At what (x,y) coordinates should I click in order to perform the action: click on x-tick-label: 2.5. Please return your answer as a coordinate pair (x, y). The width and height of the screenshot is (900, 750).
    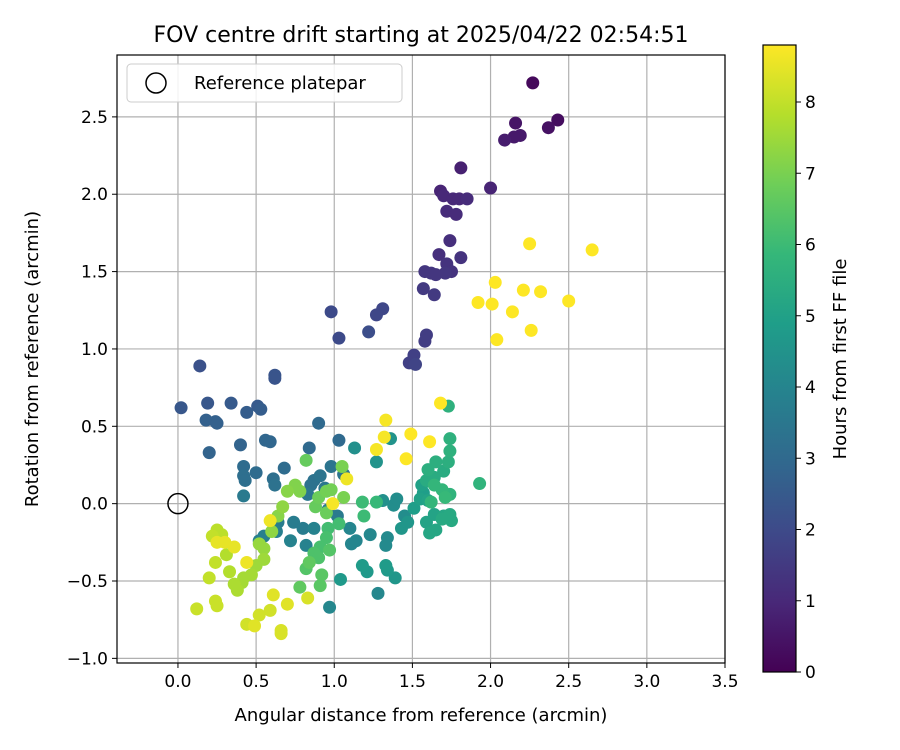
    Looking at the image, I should click on (568, 682).